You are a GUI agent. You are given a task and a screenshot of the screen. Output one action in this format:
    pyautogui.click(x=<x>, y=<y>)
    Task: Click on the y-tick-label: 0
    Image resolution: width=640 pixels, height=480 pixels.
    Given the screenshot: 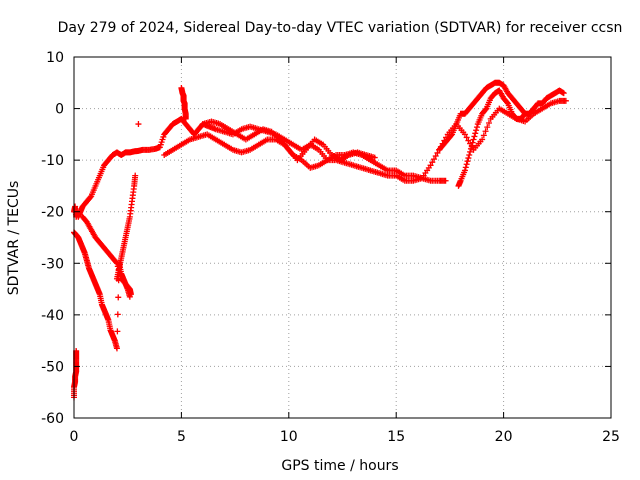 What is the action you would take?
    pyautogui.click(x=59, y=110)
    